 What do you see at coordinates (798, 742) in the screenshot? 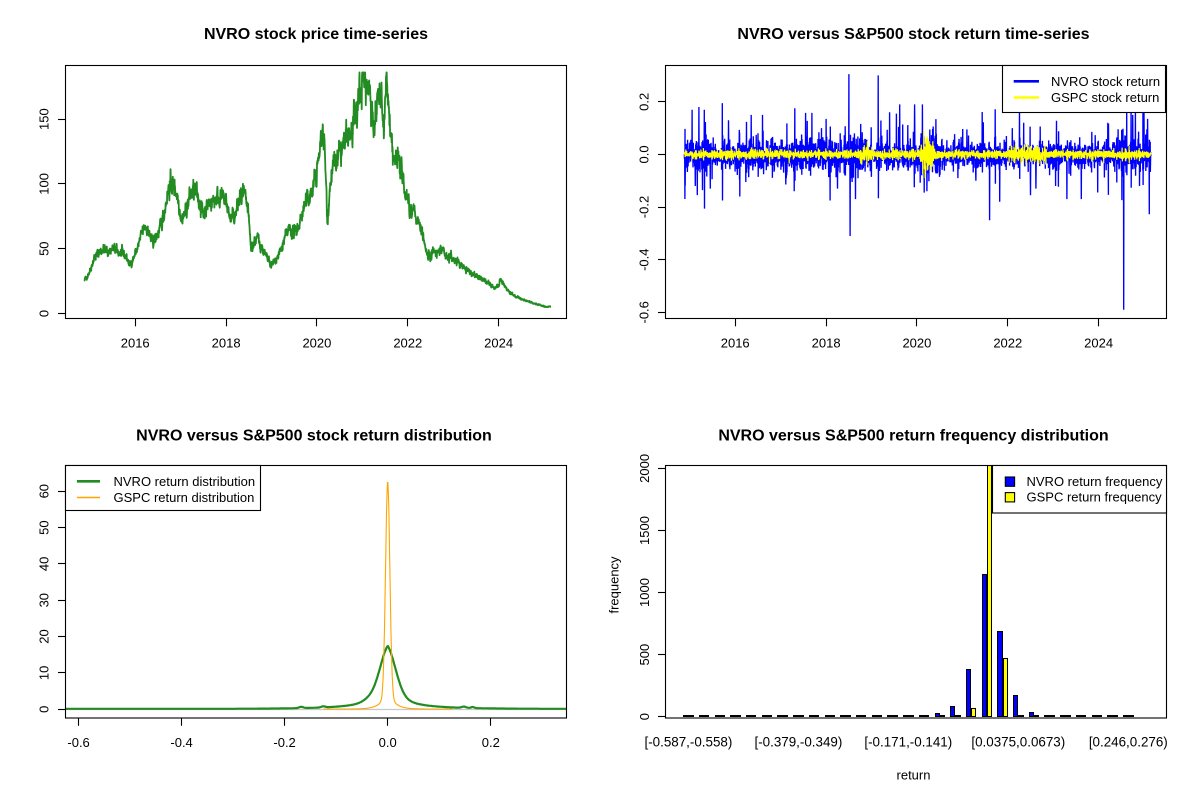
I see `svg-text: [-0.379,-0.349)` at bounding box center [798, 742].